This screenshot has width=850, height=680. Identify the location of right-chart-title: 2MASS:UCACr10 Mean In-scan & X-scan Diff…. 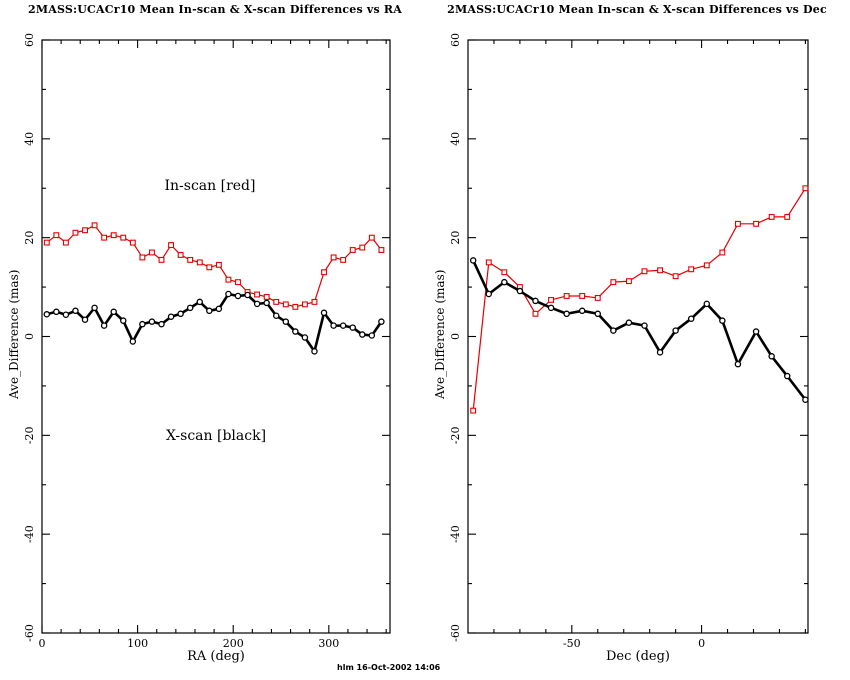
(637, 9).